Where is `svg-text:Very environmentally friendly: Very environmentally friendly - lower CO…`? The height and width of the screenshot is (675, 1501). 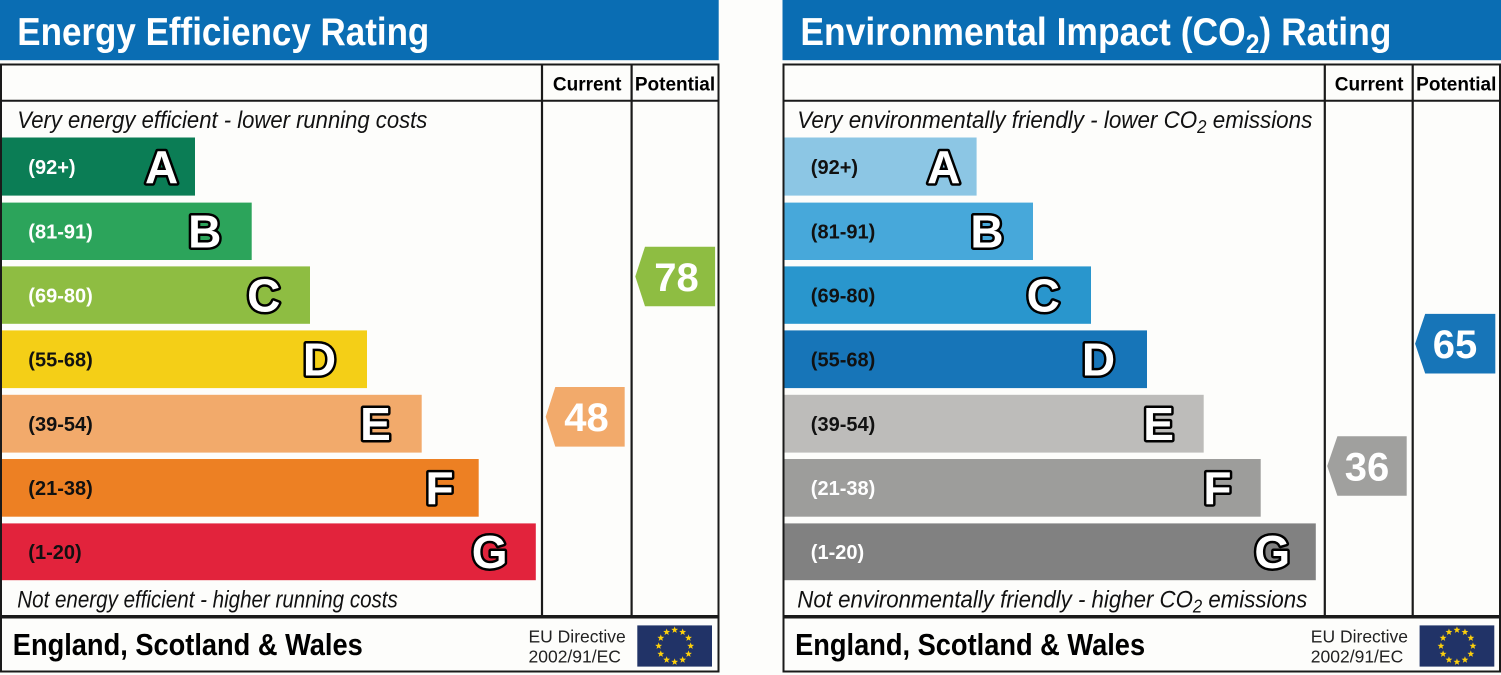 svg-text:Very environmentally friendly: Very environmentally friendly - lower CO… is located at coordinates (1054, 122).